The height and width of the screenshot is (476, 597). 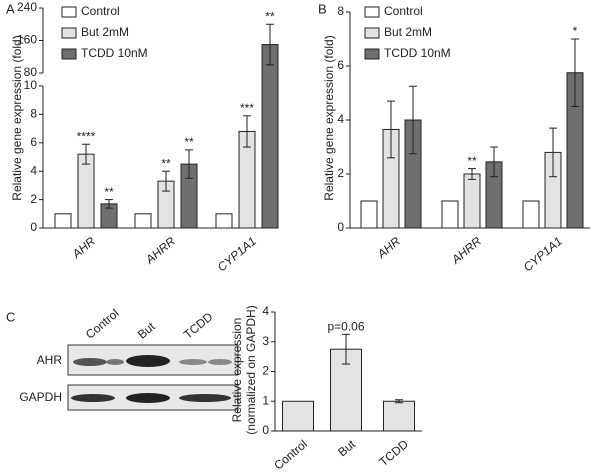 What do you see at coordinates (247, 108) in the screenshot?
I see `annotation: ***` at bounding box center [247, 108].